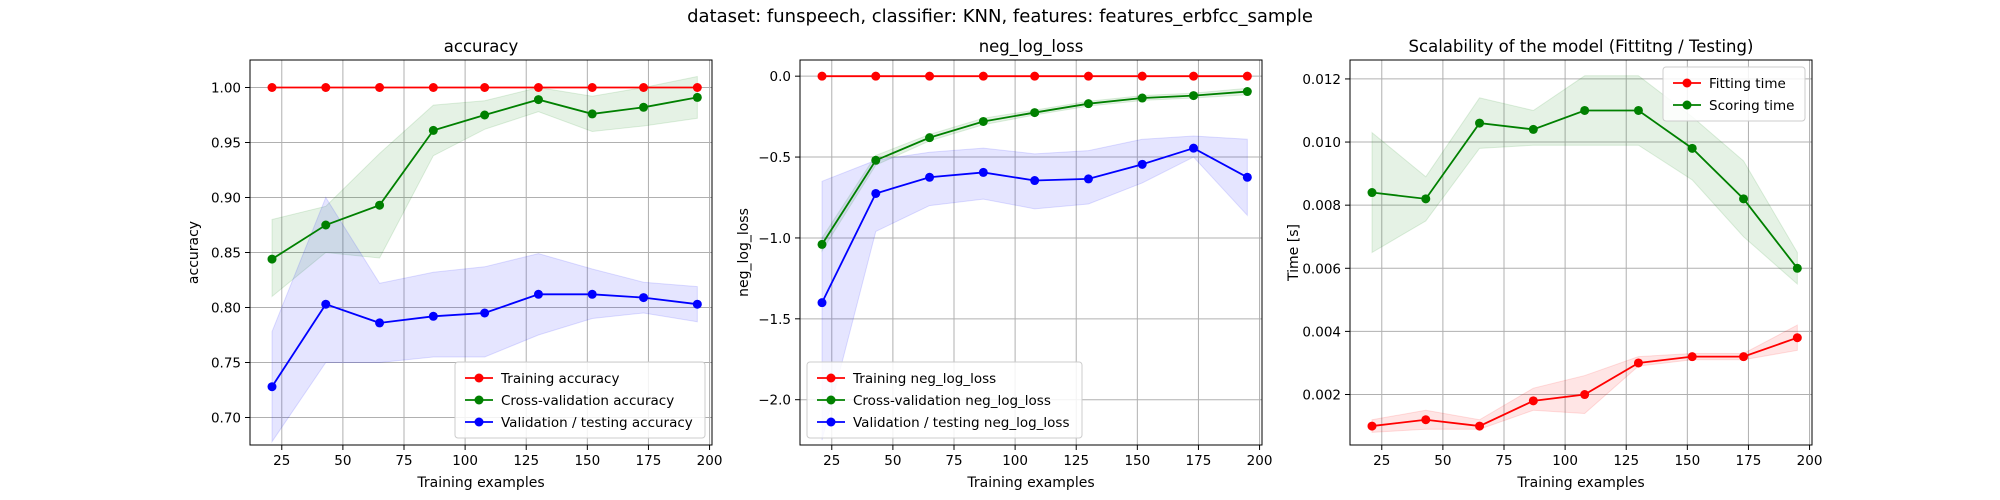 The height and width of the screenshot is (500, 2000). I want to click on y-tick-label: 0.85, so click(226, 254).